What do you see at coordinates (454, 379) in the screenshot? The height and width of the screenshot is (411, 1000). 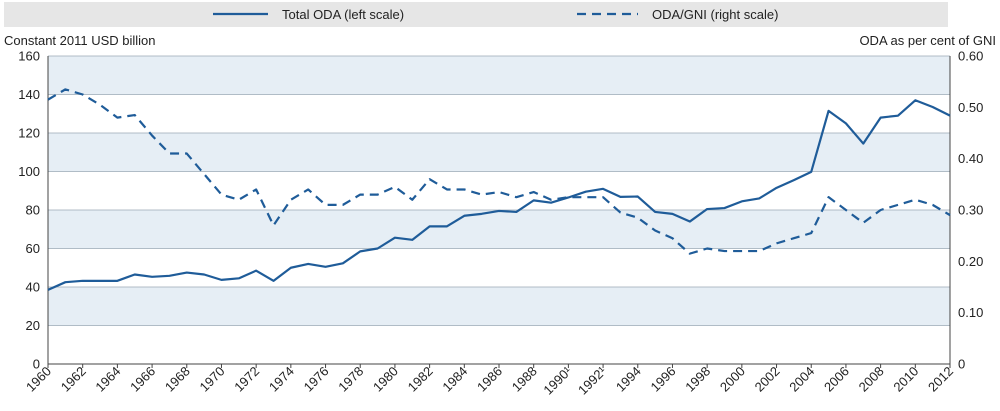 I see `x-tick-label: 1984` at bounding box center [454, 379].